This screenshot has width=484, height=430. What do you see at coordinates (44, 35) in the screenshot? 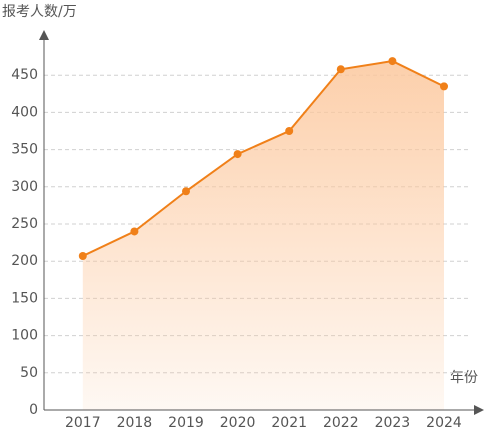
I see `y-axis-arrow` at bounding box center [44, 35].